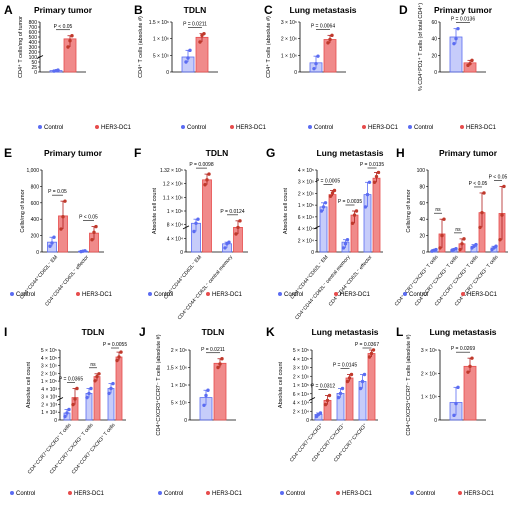  Describe the element at coordinates (161, 40) in the screenshot. I see `y-tick-label: 1 × 10⁶` at that location.